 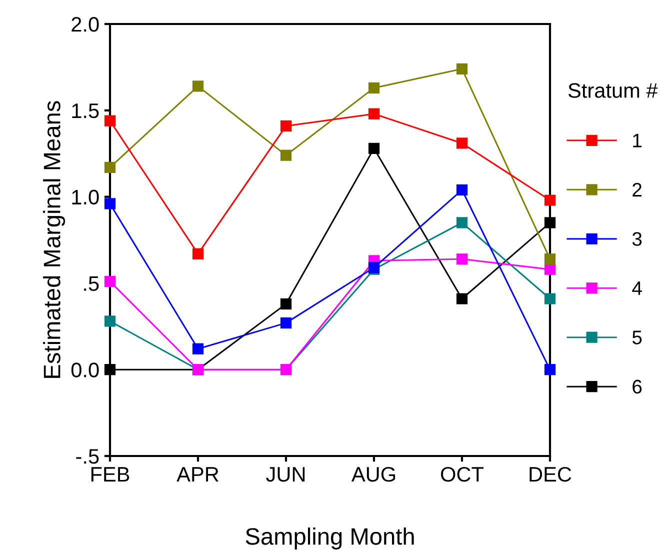 I want to click on y-tick-label: 2.0, so click(x=85, y=24).